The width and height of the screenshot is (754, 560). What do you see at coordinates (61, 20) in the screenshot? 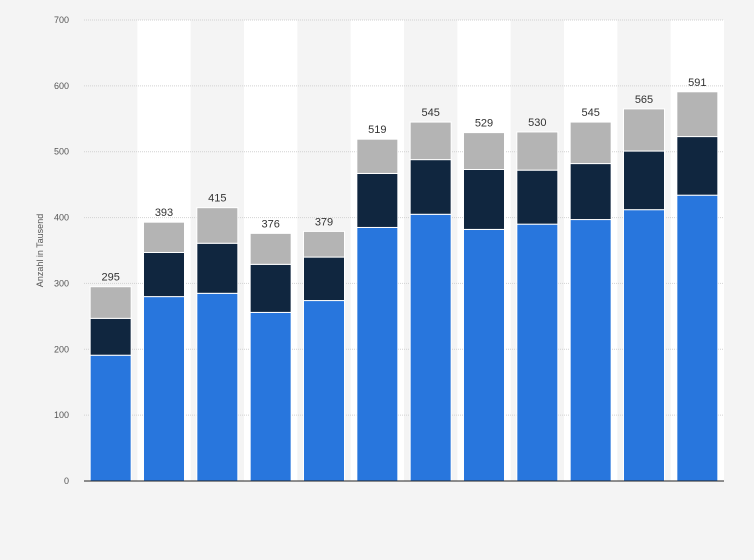
I see `y-tick-label-700: 700` at bounding box center [61, 20].